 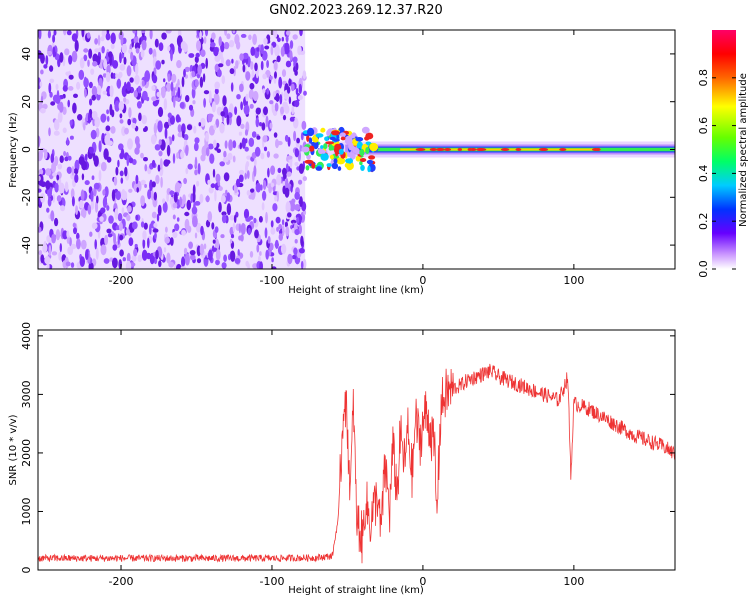 What do you see at coordinates (172, 149) in the screenshot?
I see `noise-background` at bounding box center [172, 149].